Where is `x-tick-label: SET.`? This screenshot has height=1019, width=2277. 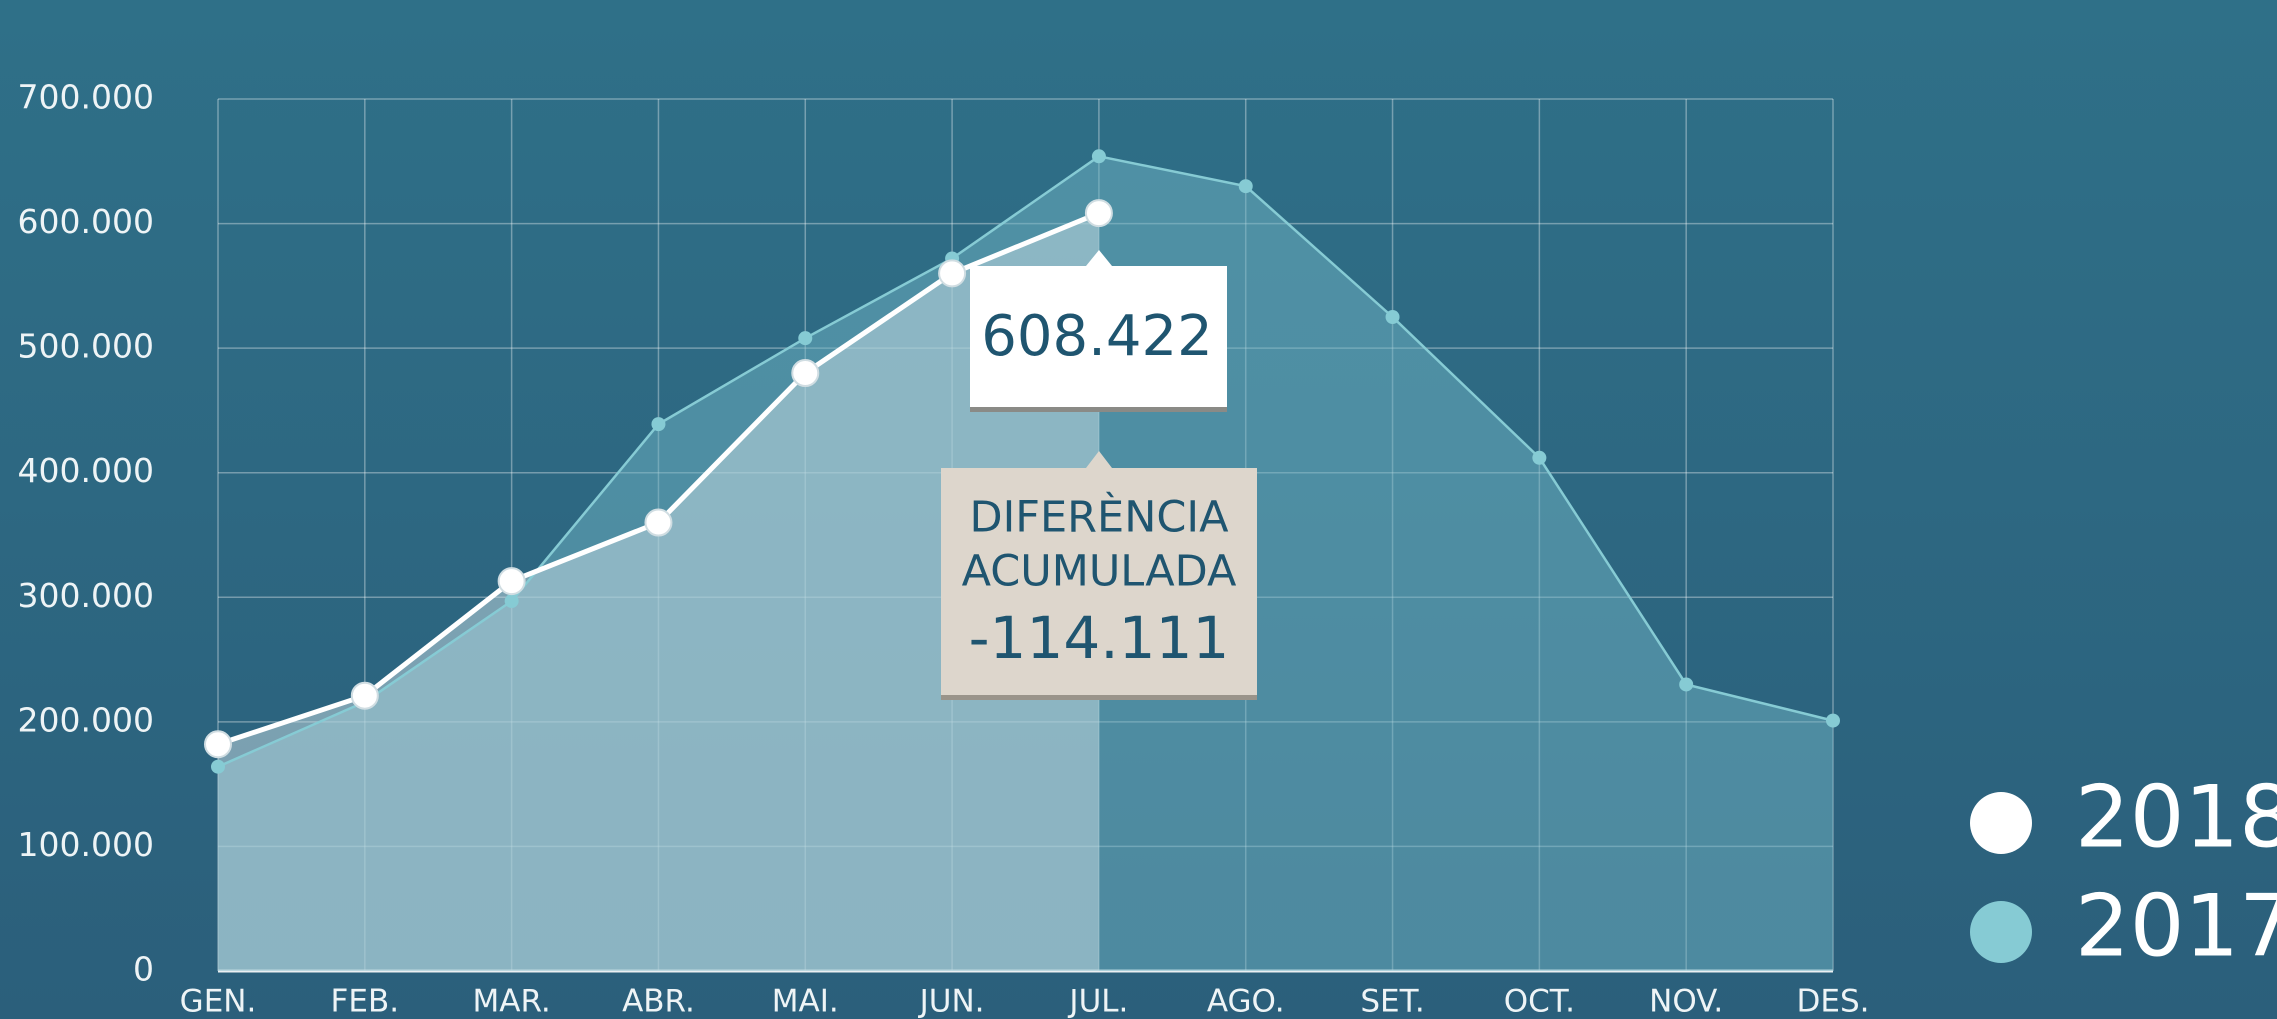 x-tick-label: SET. is located at coordinates (1392, 1001).